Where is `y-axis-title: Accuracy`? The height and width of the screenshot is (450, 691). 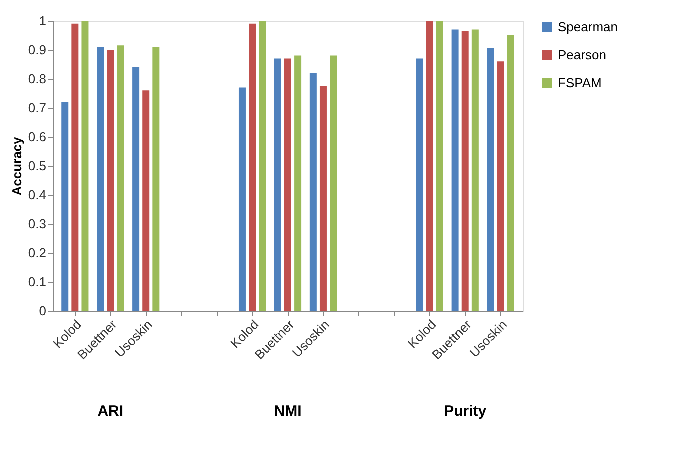 y-axis-title: Accuracy is located at coordinates (16, 166).